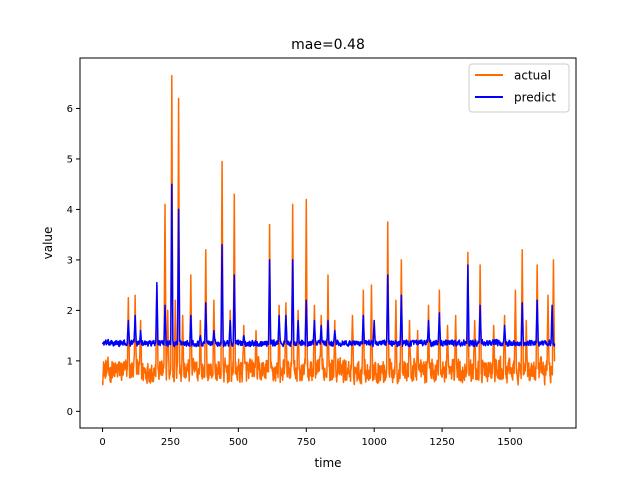 The width and height of the screenshot is (640, 480). What do you see at coordinates (327, 463) in the screenshot?
I see `x-axis-label: time` at bounding box center [327, 463].